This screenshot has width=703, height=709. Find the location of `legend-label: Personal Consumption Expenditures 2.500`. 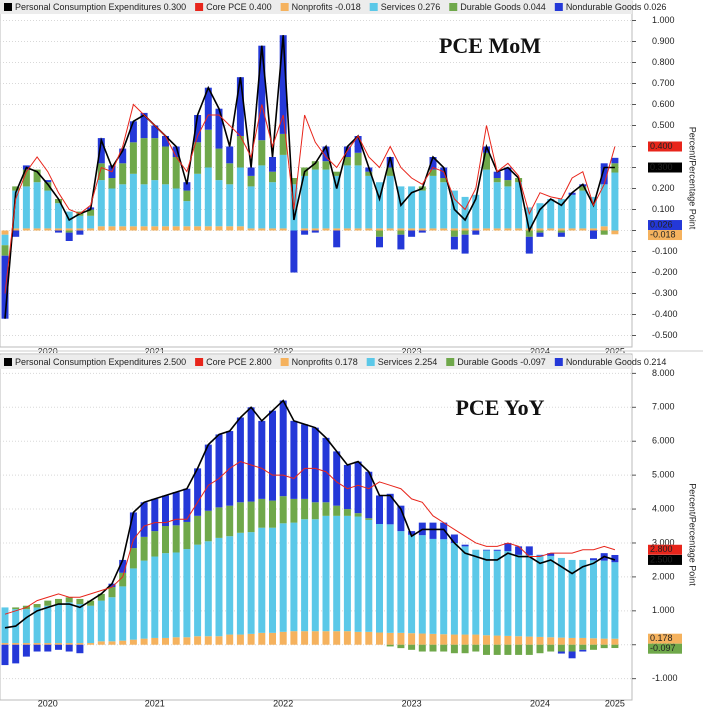

legend-label: Personal Consumption Expenditures 2.500 is located at coordinates (100, 362).